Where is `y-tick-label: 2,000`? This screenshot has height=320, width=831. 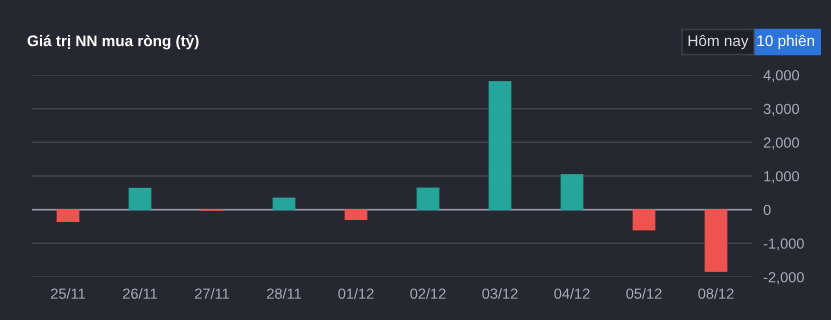
y-tick-label: 2,000 is located at coordinates (782, 143).